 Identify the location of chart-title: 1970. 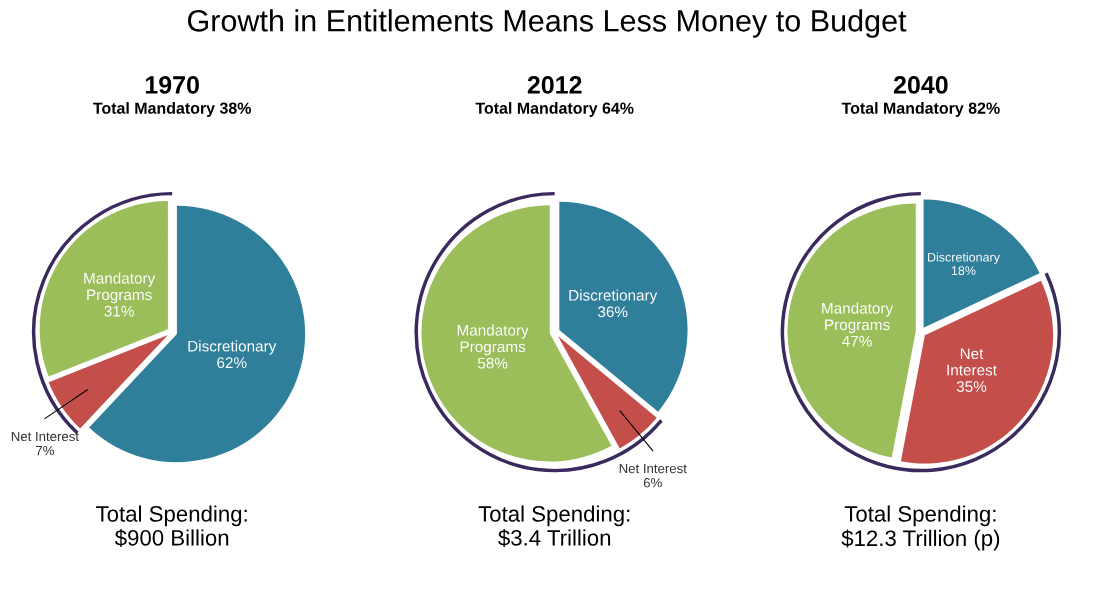
(172, 85).